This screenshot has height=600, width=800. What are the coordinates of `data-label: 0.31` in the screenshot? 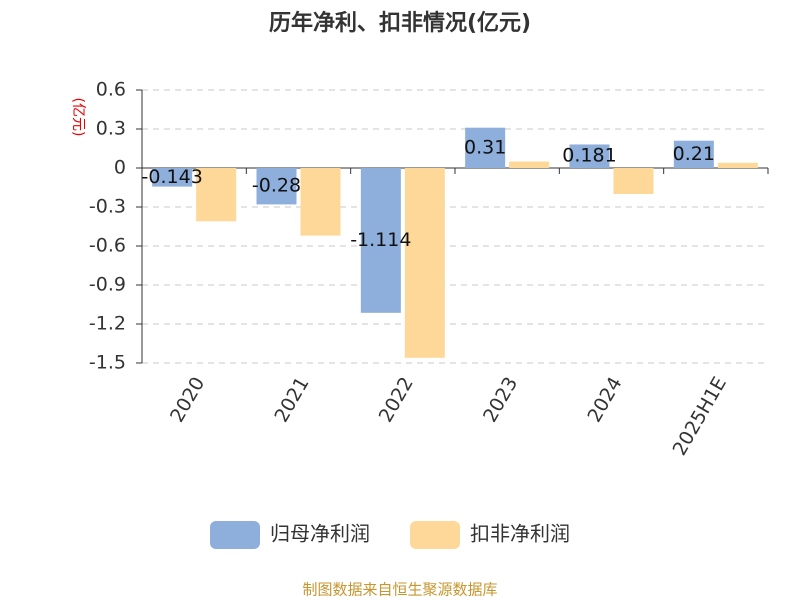 It's located at (485, 147).